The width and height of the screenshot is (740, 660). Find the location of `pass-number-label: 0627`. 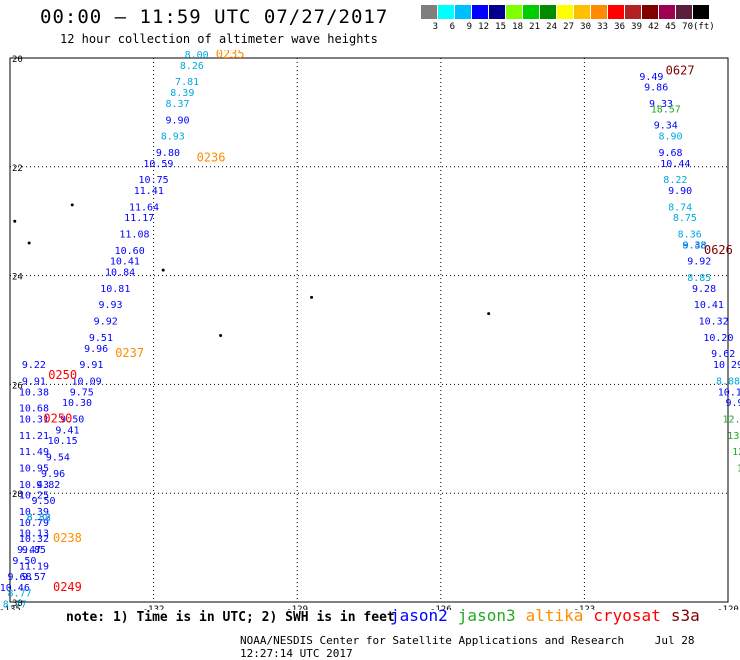

pass-number-label: 0627 is located at coordinates (680, 70).